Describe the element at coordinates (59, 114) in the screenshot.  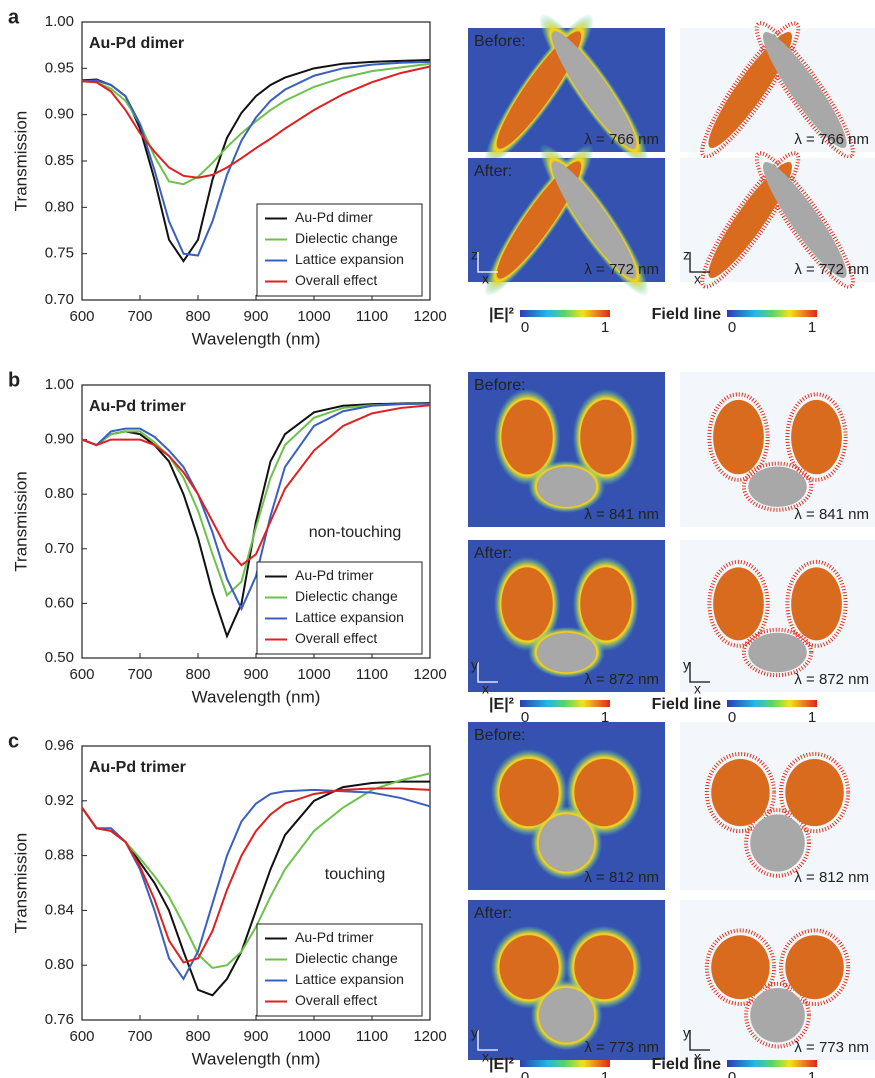
I see `y-tick-label: 0.90` at that location.